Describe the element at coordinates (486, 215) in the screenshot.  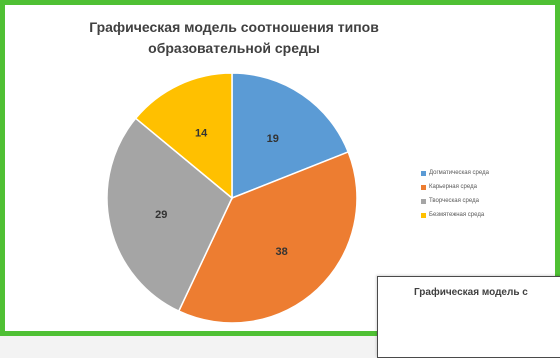
I see `legend-item: Безмятежная среда` at that location.